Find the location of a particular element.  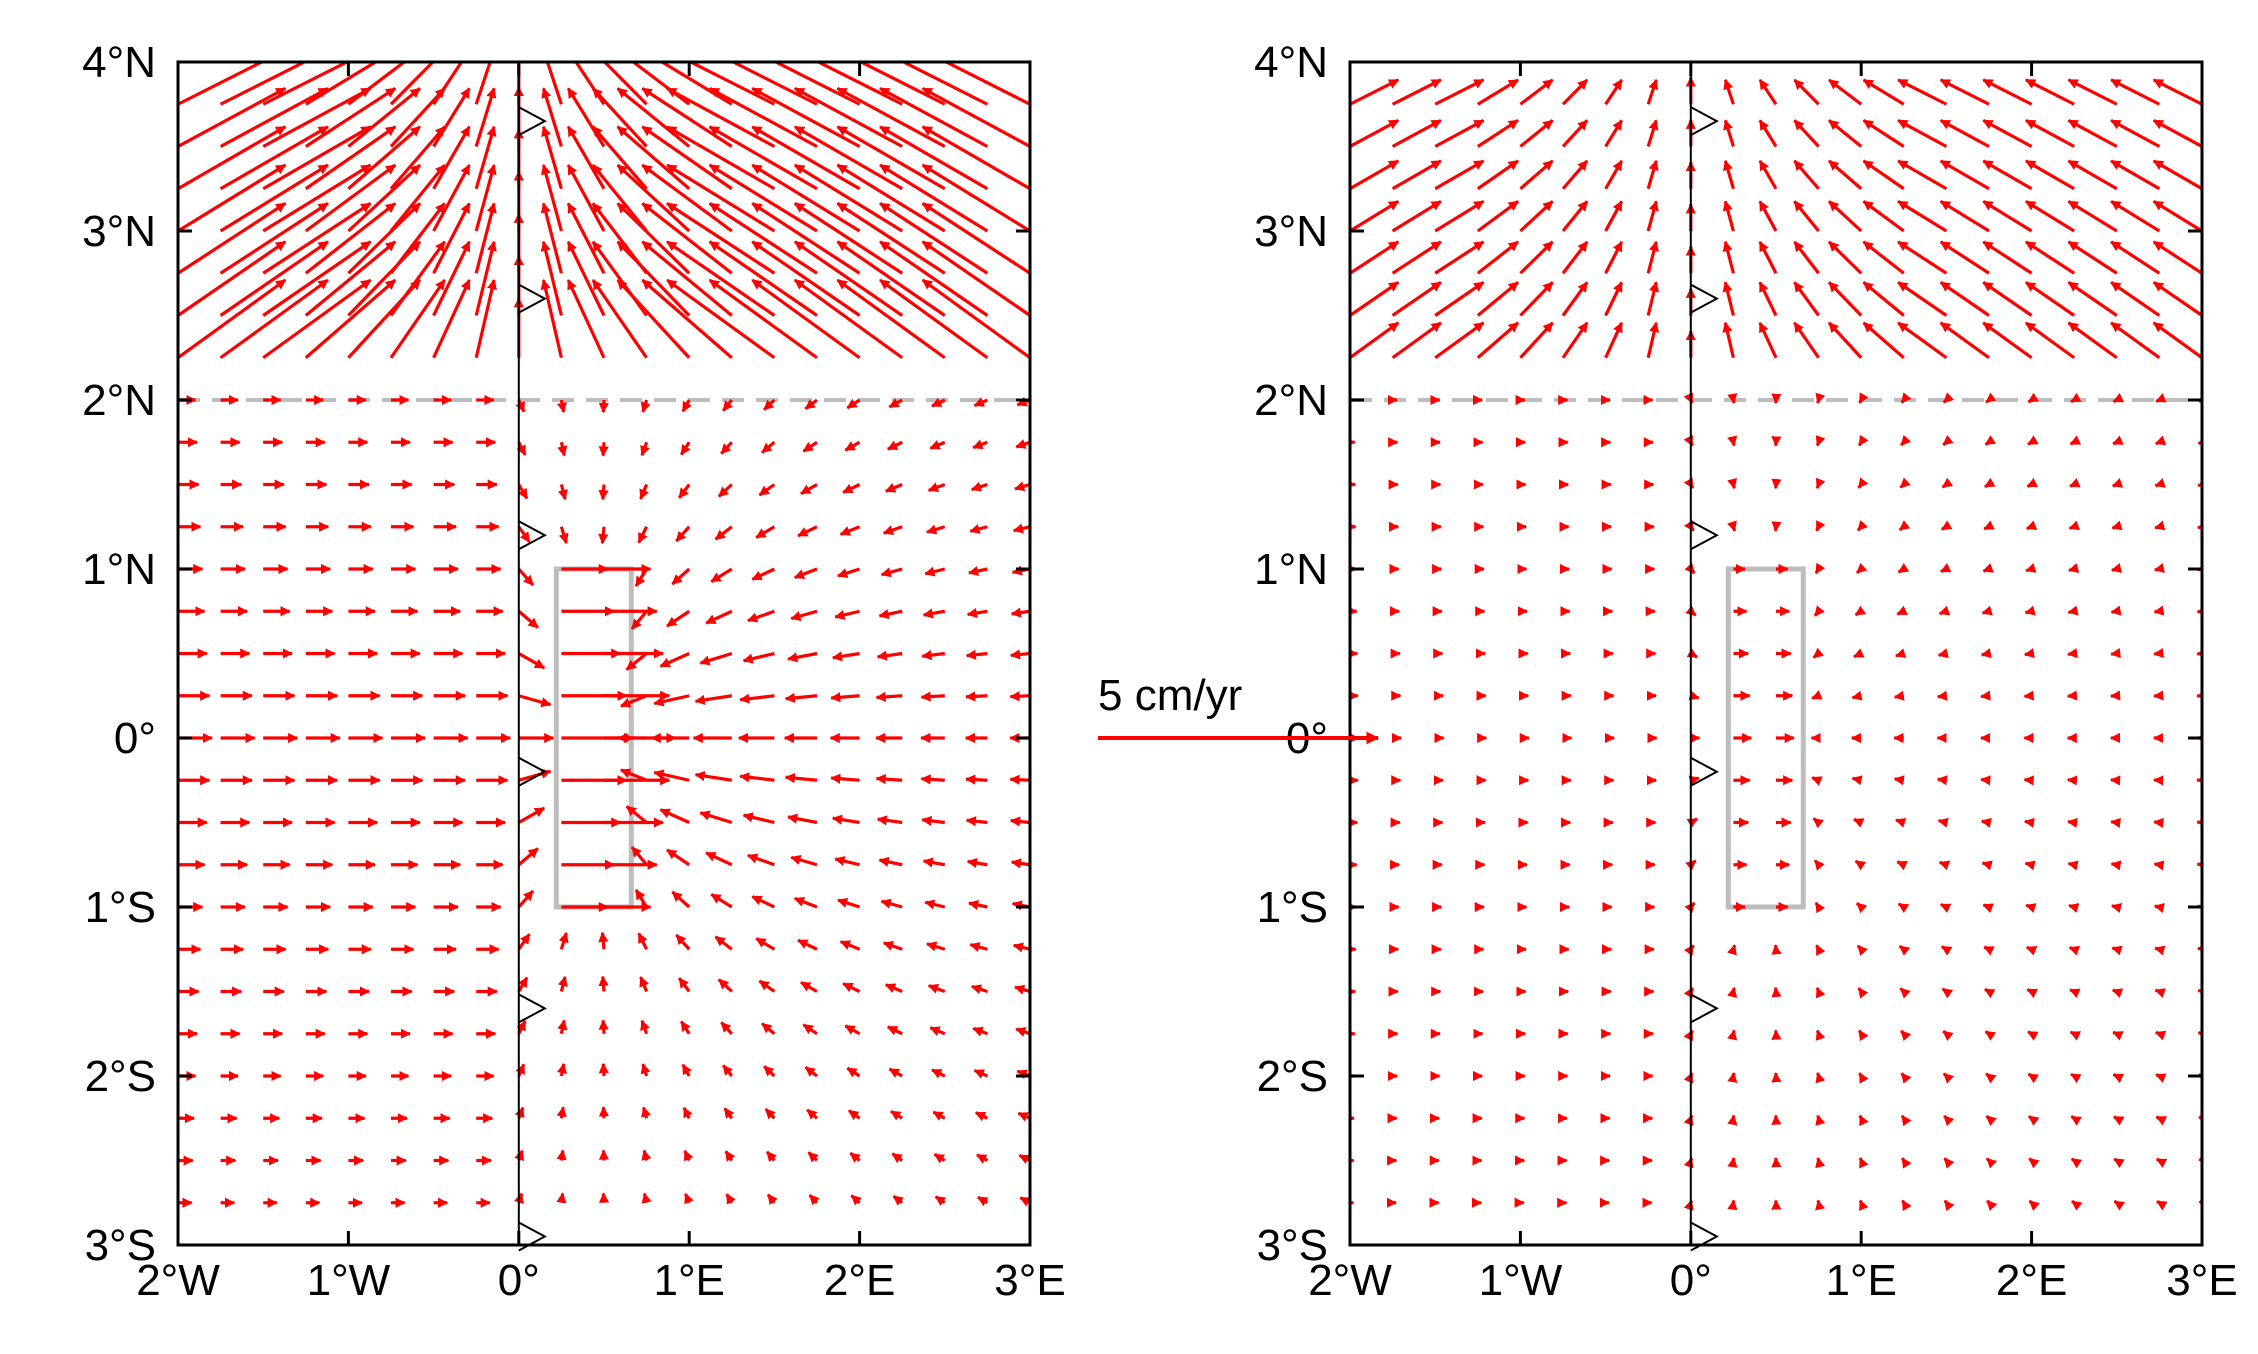

y-tick-label: 1°N is located at coordinates (1291, 569).